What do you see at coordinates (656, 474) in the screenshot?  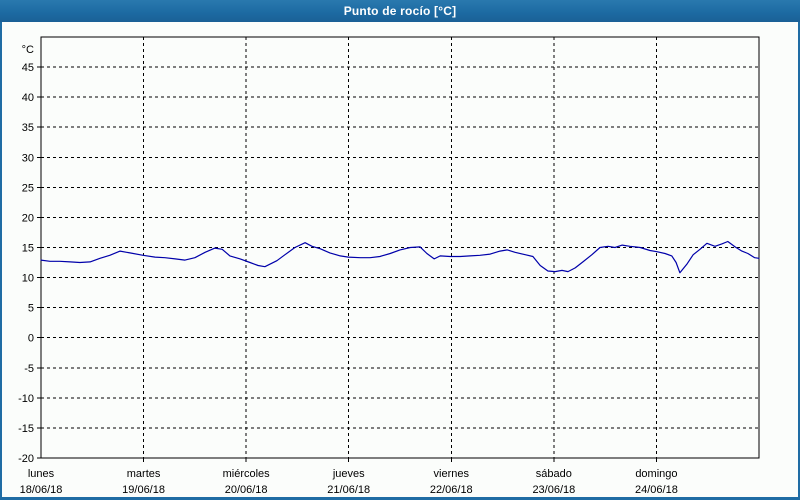 I see `day-name-label: domingo` at bounding box center [656, 474].